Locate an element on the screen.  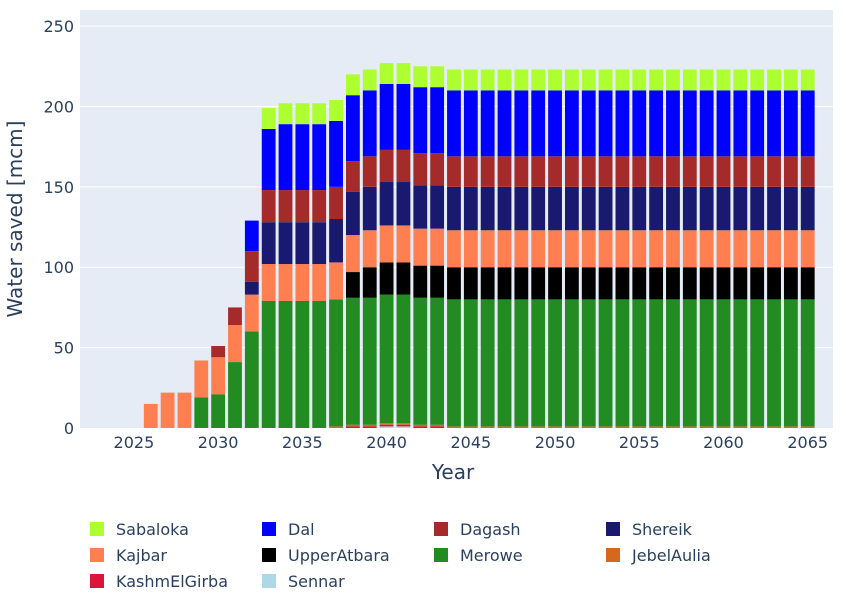
y-tick-label: 50 is located at coordinates (64, 348).